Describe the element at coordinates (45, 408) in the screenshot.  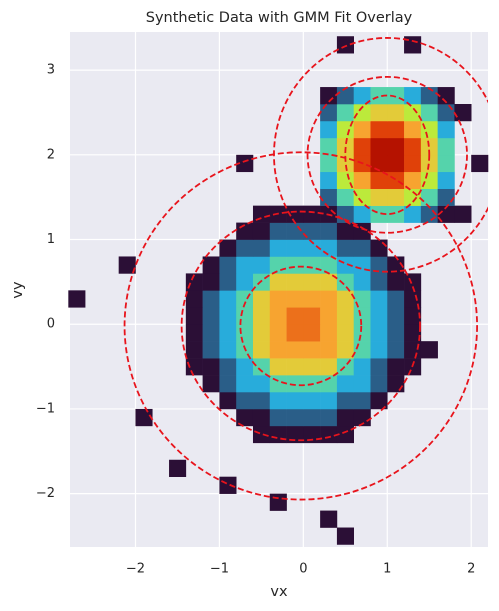
I see `y-tick-label: −1` at that location.